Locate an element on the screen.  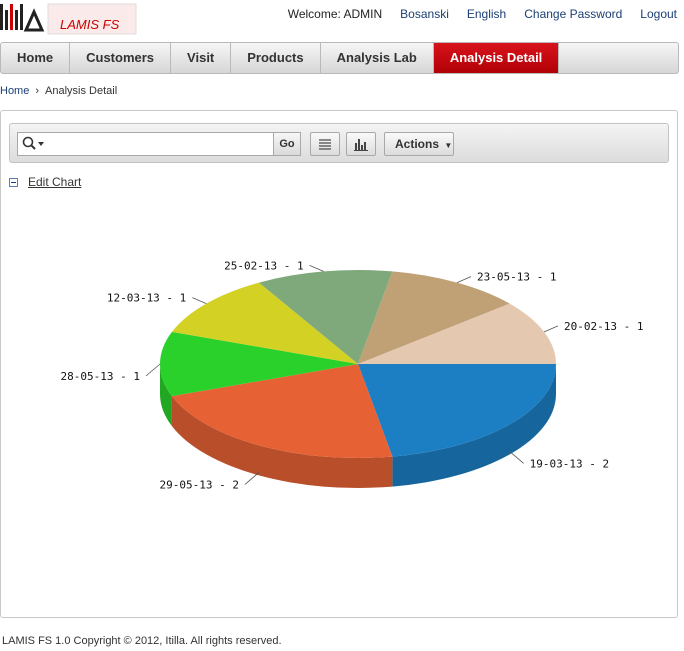
collapse-icon is located at coordinates (13, 182).